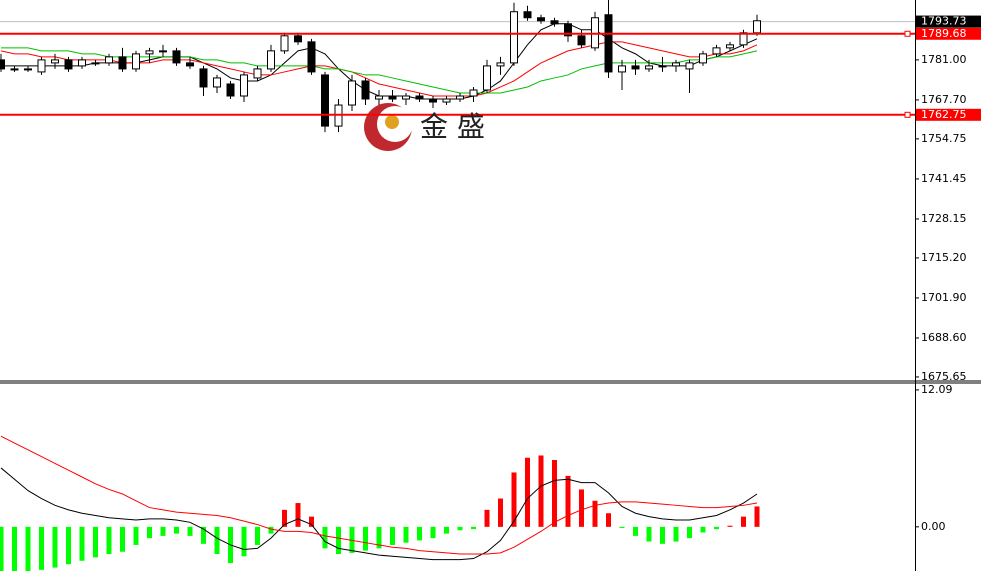 The height and width of the screenshot is (571, 981). I want to click on line, so click(379, 69).